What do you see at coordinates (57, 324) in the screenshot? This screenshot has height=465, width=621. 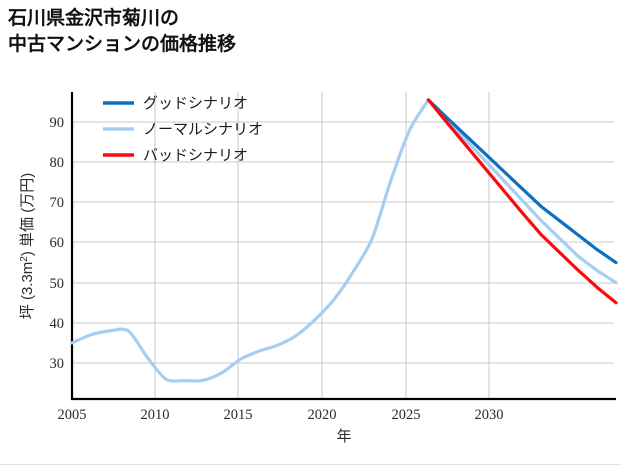 I see `y-tick-40: 40` at bounding box center [57, 324].